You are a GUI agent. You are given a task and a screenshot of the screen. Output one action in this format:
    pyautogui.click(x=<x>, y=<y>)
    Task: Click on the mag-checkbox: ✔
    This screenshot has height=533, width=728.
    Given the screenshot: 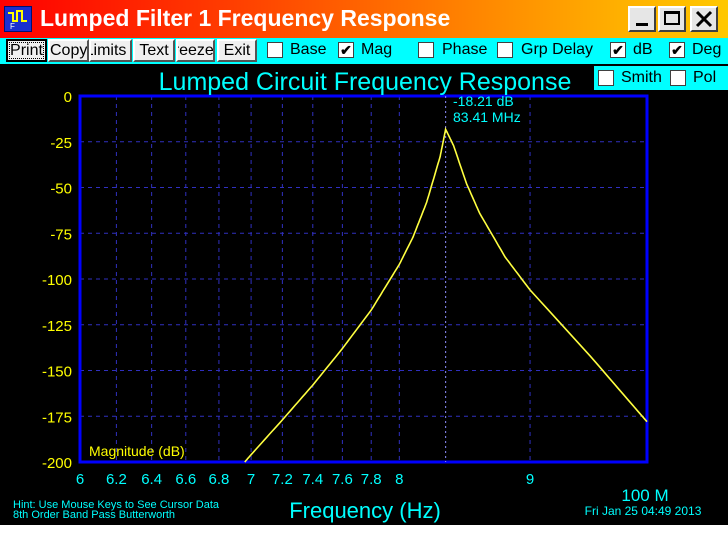 What is the action you would take?
    pyautogui.click(x=346, y=50)
    